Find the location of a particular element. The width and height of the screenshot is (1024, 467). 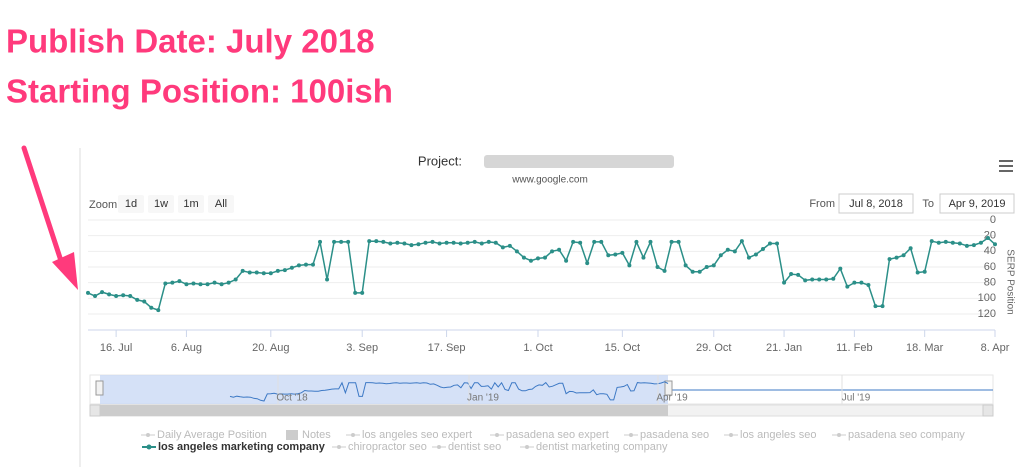

navigator-selection is located at coordinates (384, 389).